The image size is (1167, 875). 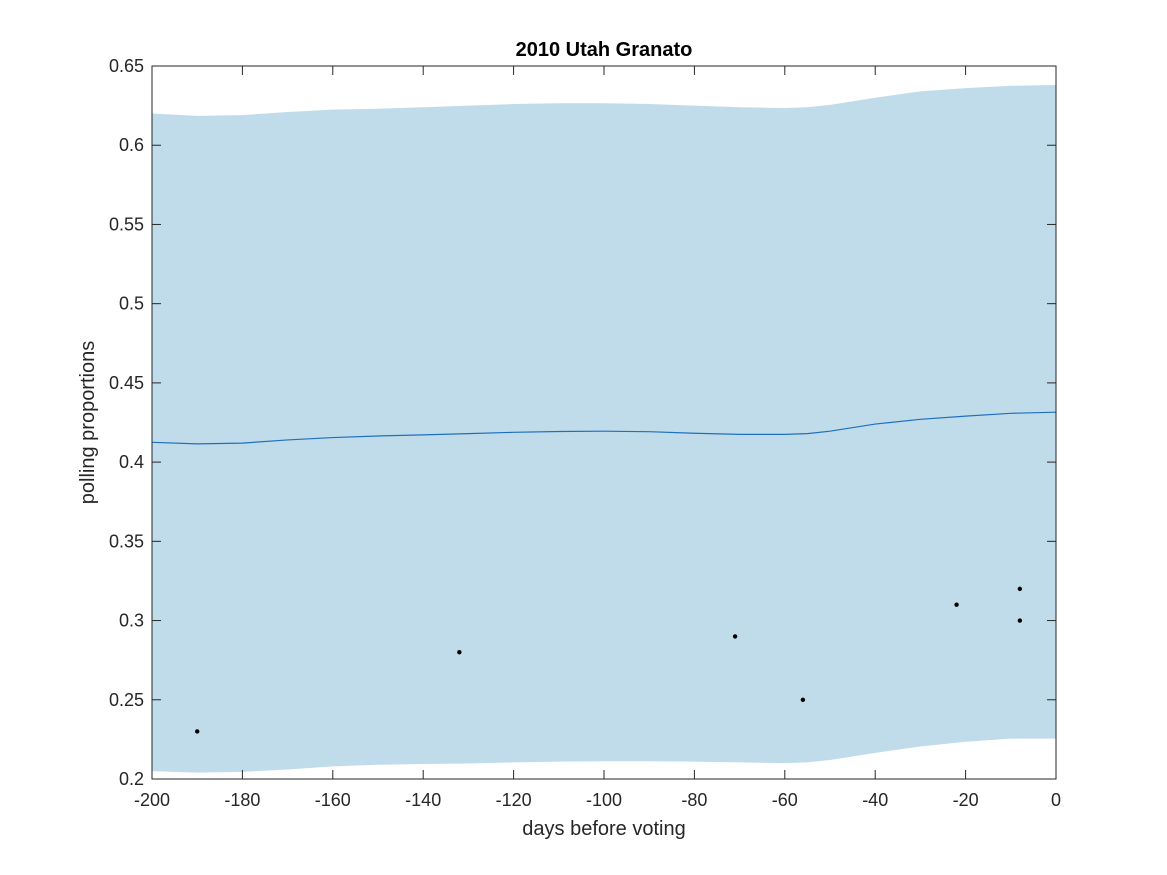 What do you see at coordinates (242, 800) in the screenshot?
I see `x-tick-label: -180` at bounding box center [242, 800].